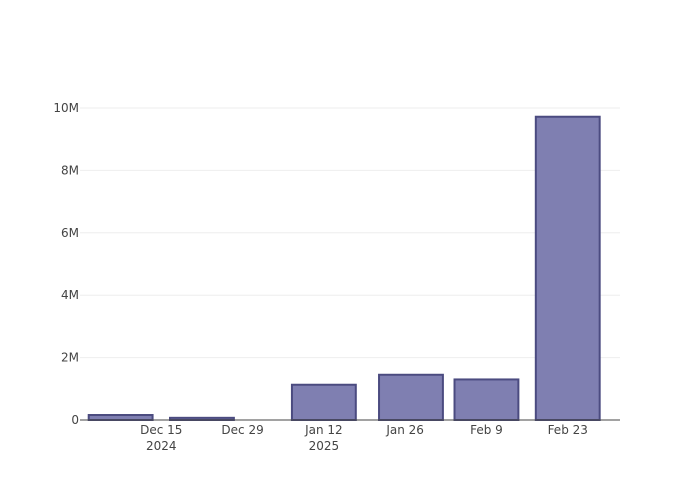 The image size is (700, 504). What do you see at coordinates (70, 295) in the screenshot?
I see `y-tick-label: 4M` at bounding box center [70, 295].